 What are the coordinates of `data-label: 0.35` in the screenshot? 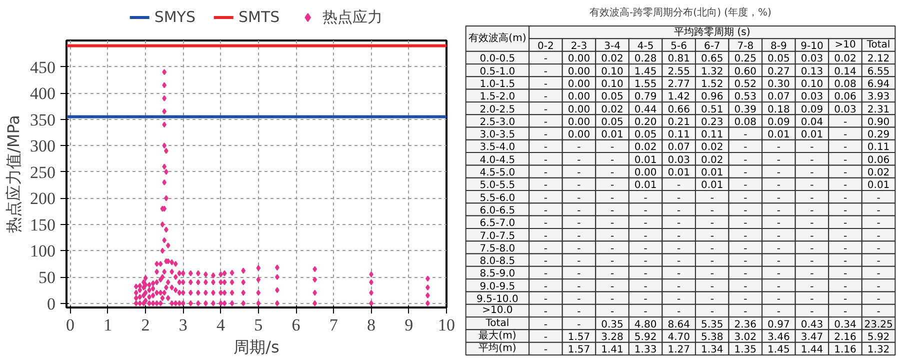 It's located at (612, 324).